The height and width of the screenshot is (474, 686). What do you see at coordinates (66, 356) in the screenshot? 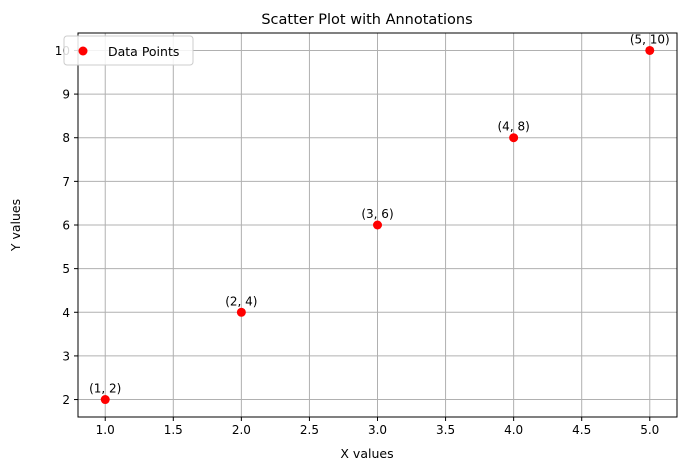
I see `y-tick-label: 3` at bounding box center [66, 356].